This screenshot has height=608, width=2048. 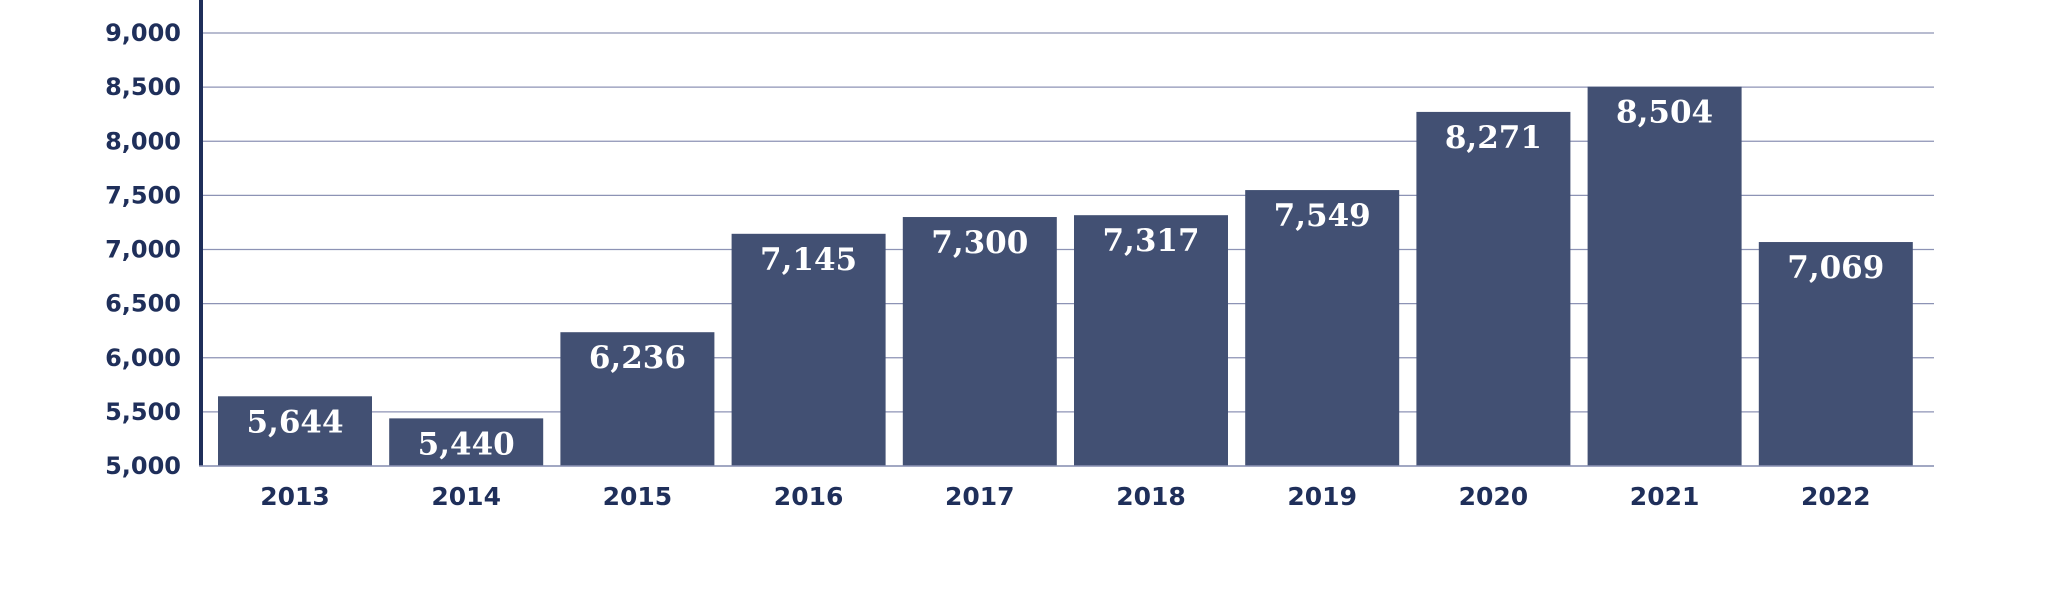 I want to click on bar-value-label: 8,504, so click(x=1664, y=113).